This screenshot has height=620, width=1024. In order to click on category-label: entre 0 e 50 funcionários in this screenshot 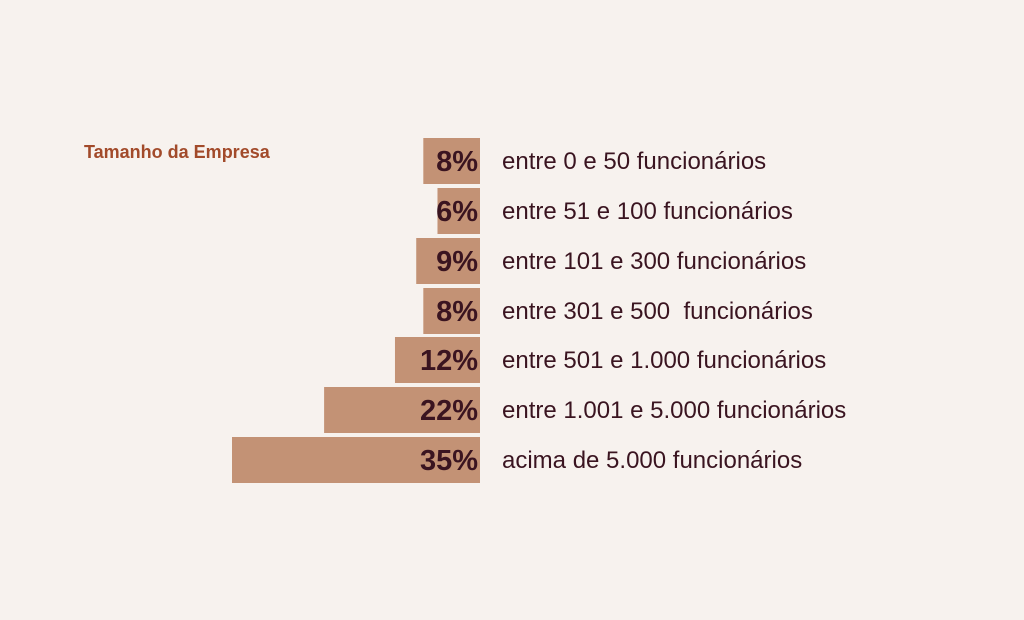, I will do `click(634, 161)`.